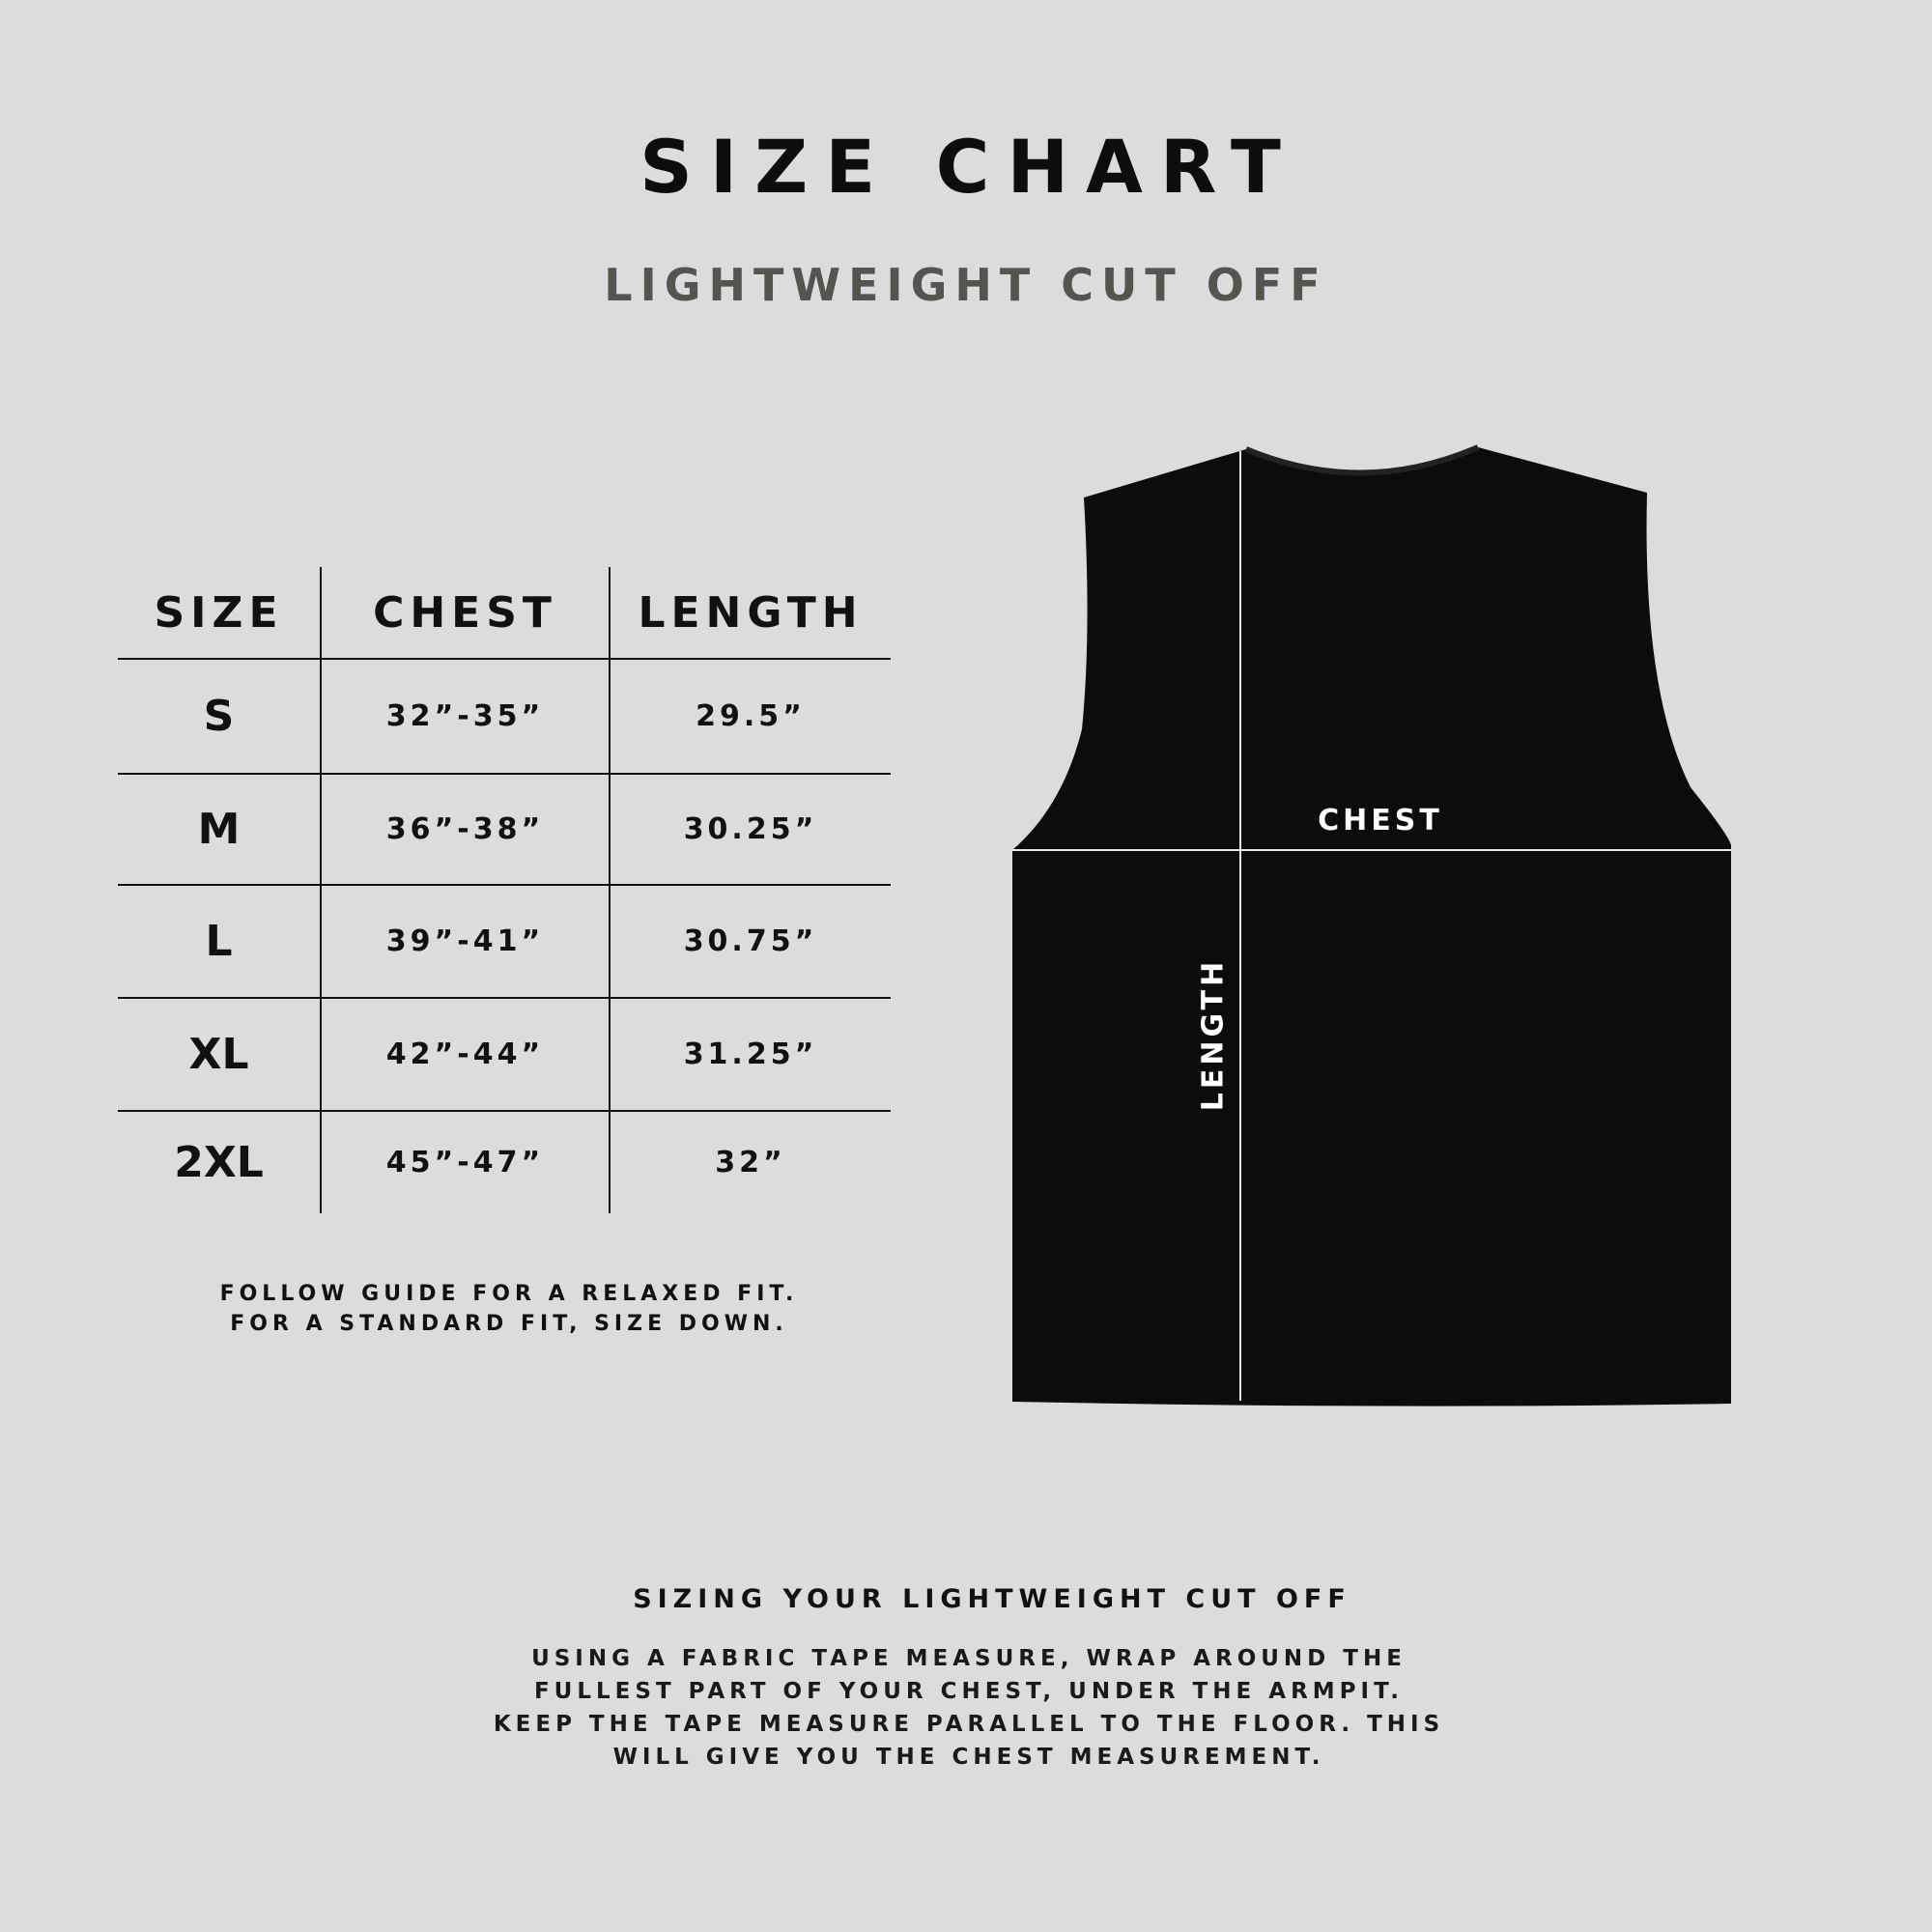 This screenshot has width=1932, height=1932. What do you see at coordinates (509, 1324) in the screenshot?
I see `fit-note-line: FOR A STANDARD FIT, SIZE DOWN.` at bounding box center [509, 1324].